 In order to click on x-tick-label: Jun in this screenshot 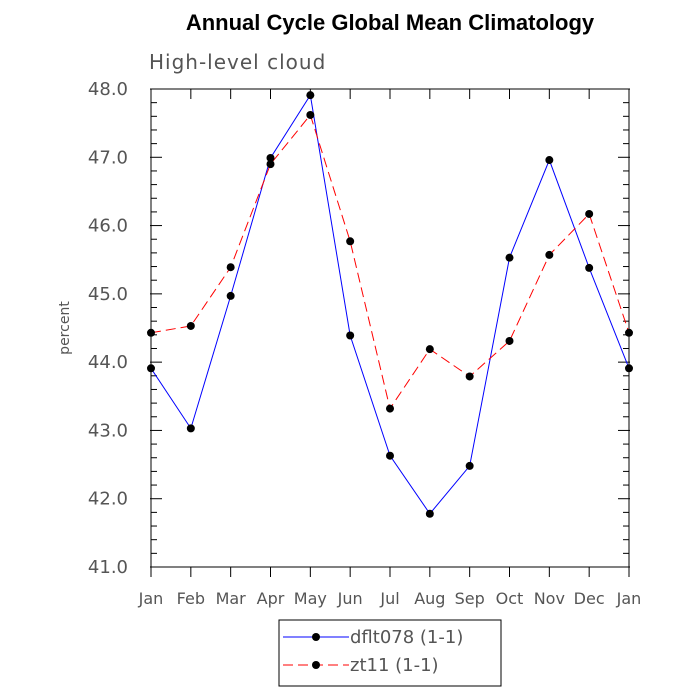, I will do `click(350, 598)`.